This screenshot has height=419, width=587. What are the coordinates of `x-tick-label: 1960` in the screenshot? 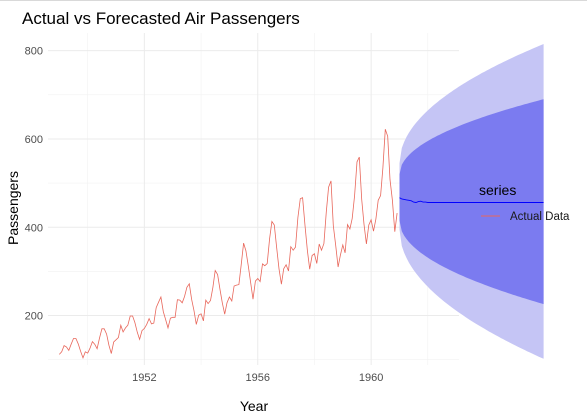 It's located at (371, 378).